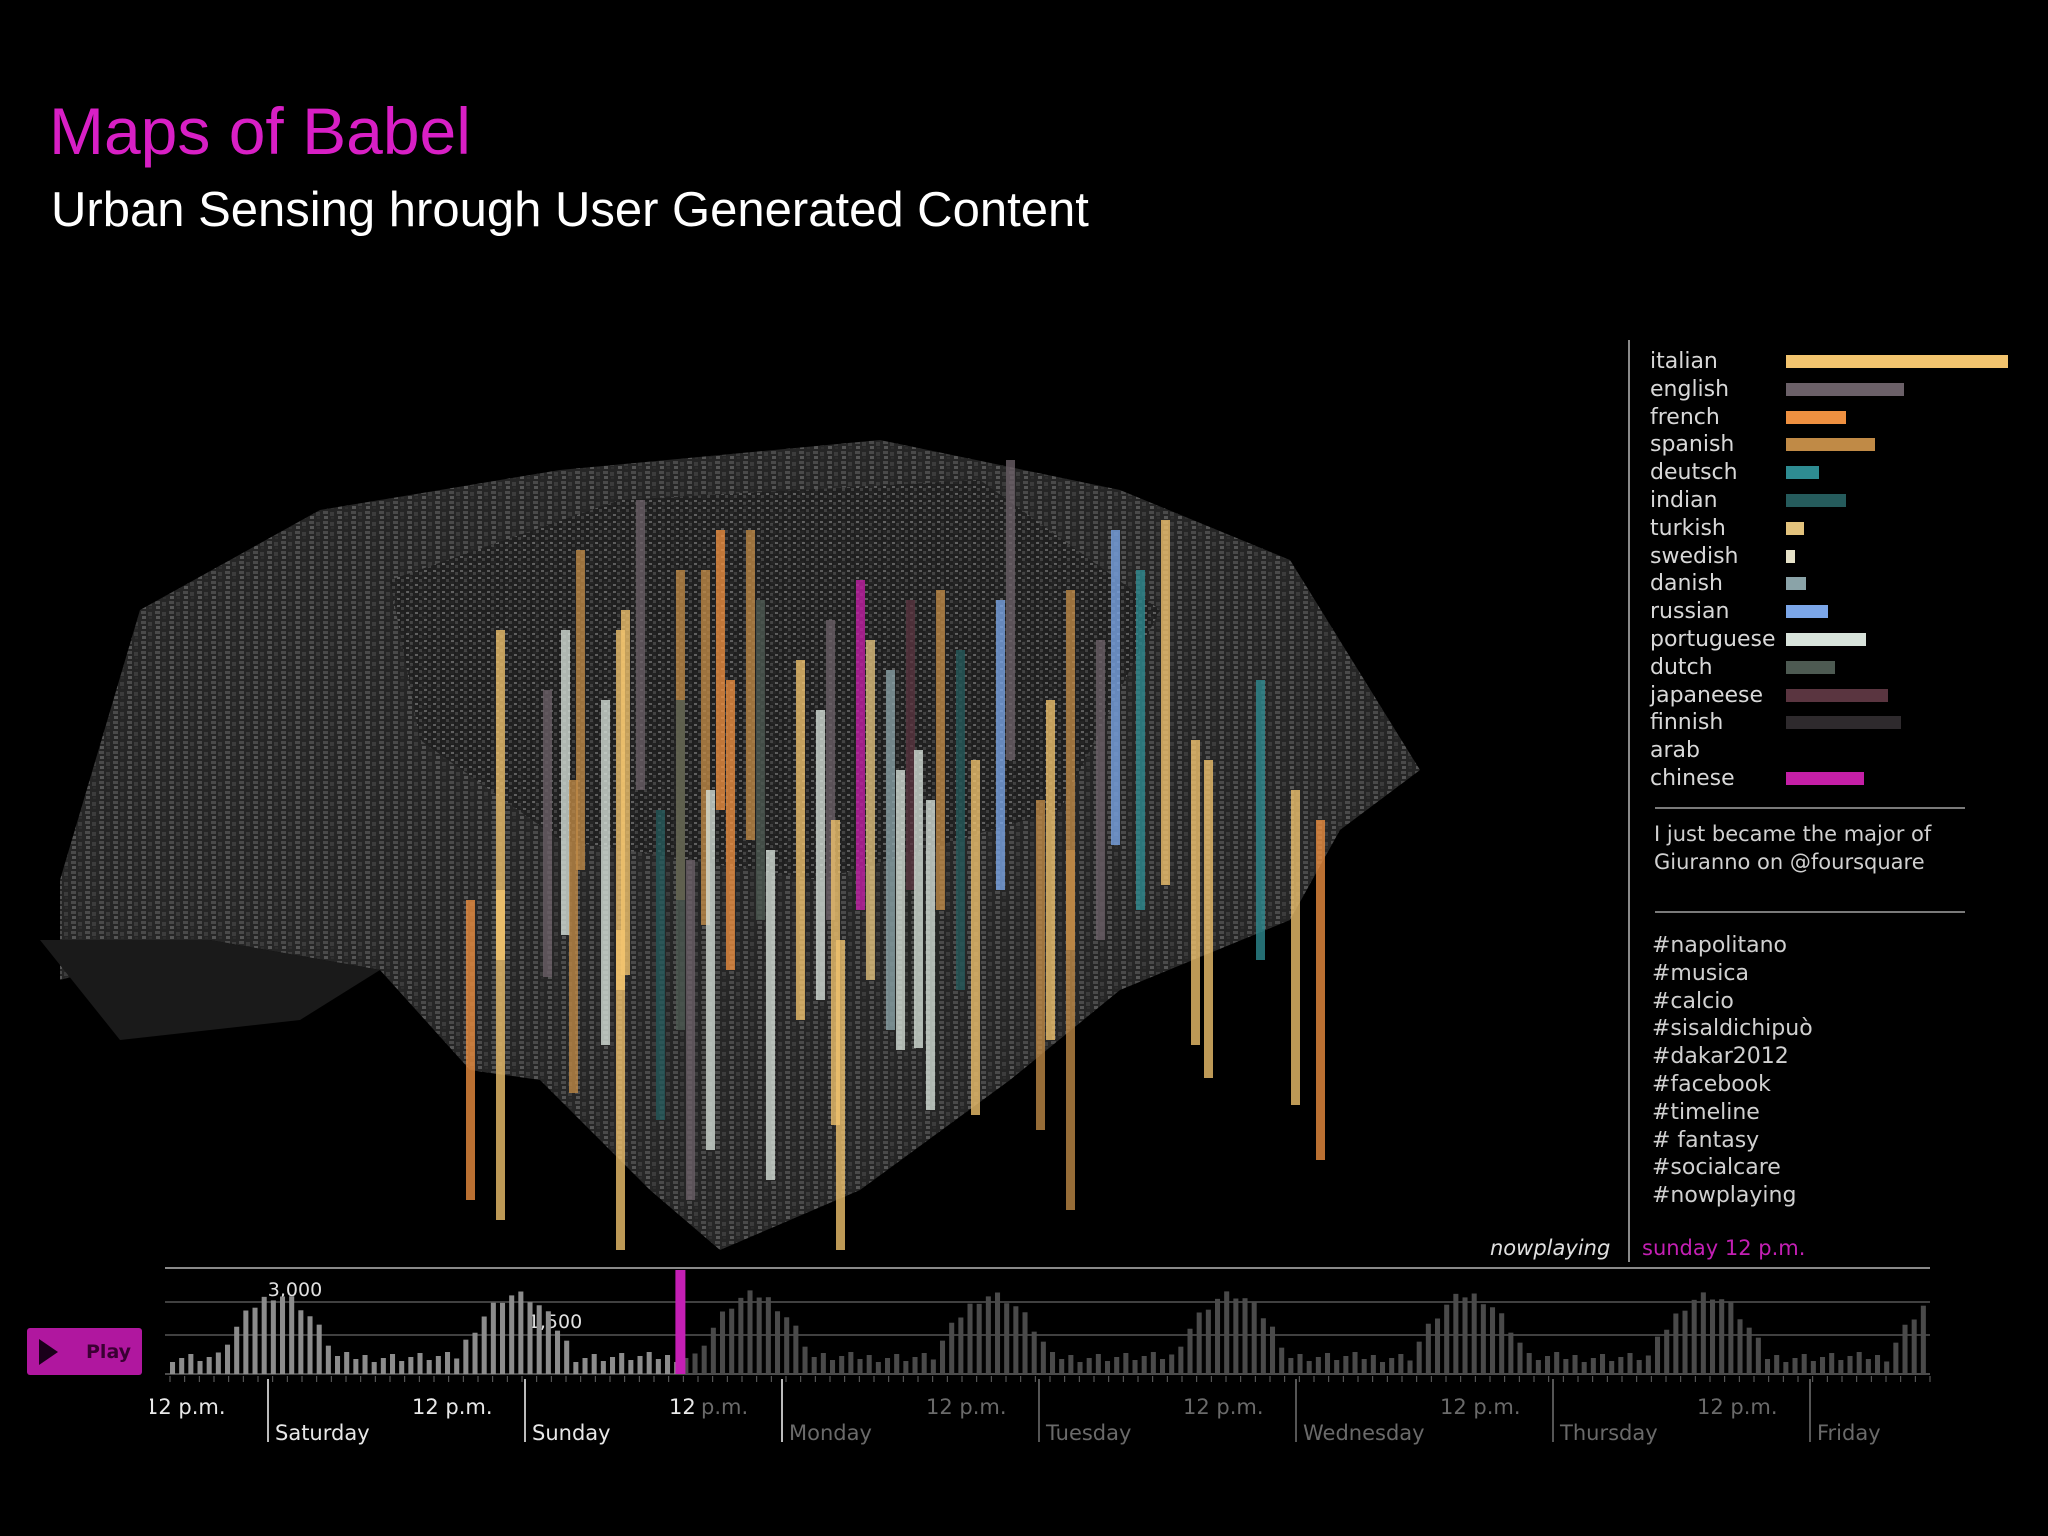 The image size is (2048, 1536). What do you see at coordinates (295, 1290) in the screenshot?
I see `ref-label: 3,000` at bounding box center [295, 1290].